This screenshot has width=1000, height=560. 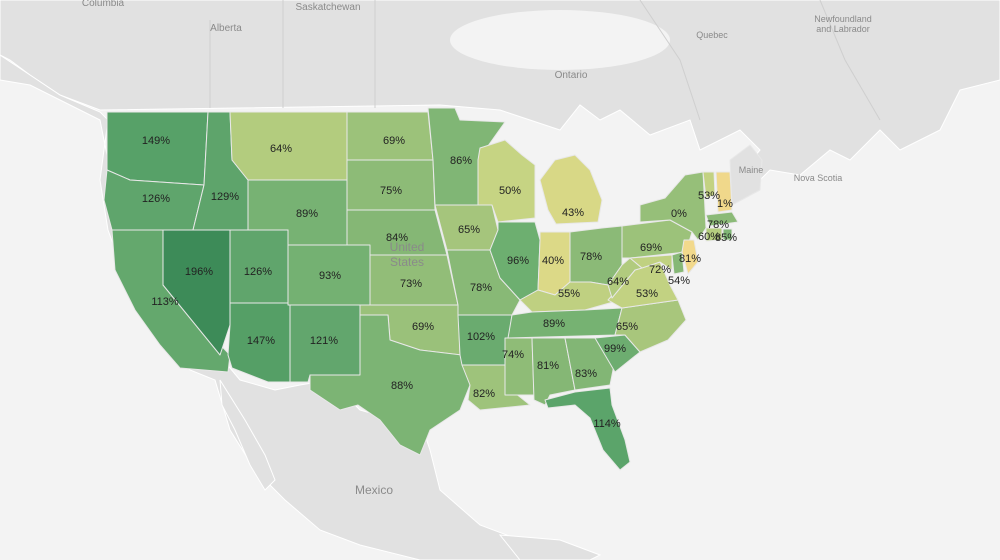 I want to click on label-alberta: Alberta, so click(x=226, y=28).